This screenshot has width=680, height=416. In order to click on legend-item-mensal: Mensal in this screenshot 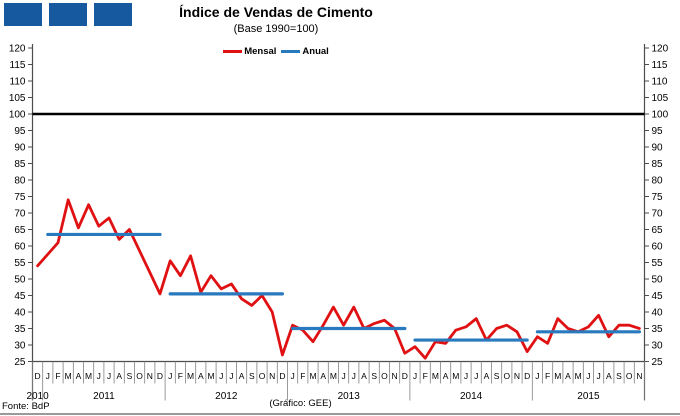, I will do `click(249, 51)`.